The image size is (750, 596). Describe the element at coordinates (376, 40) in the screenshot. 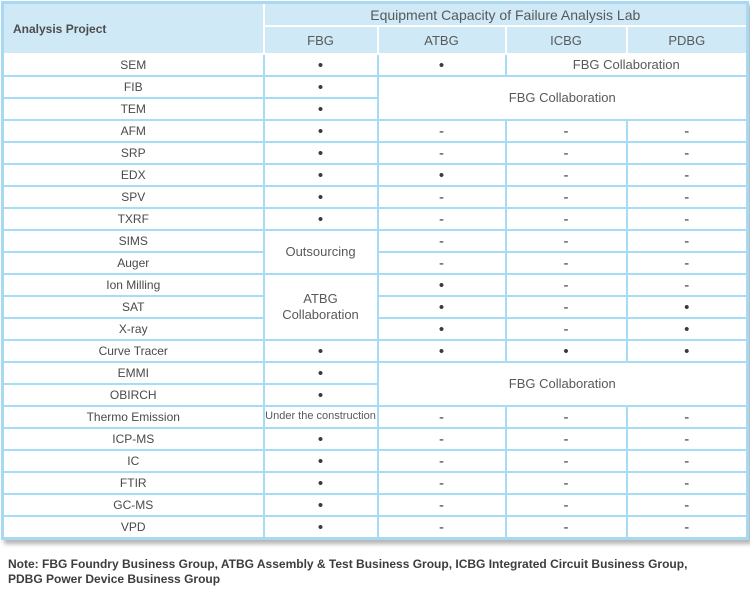

I see `header-row-columns: FBG ATBG ICBG PDBG` at that location.